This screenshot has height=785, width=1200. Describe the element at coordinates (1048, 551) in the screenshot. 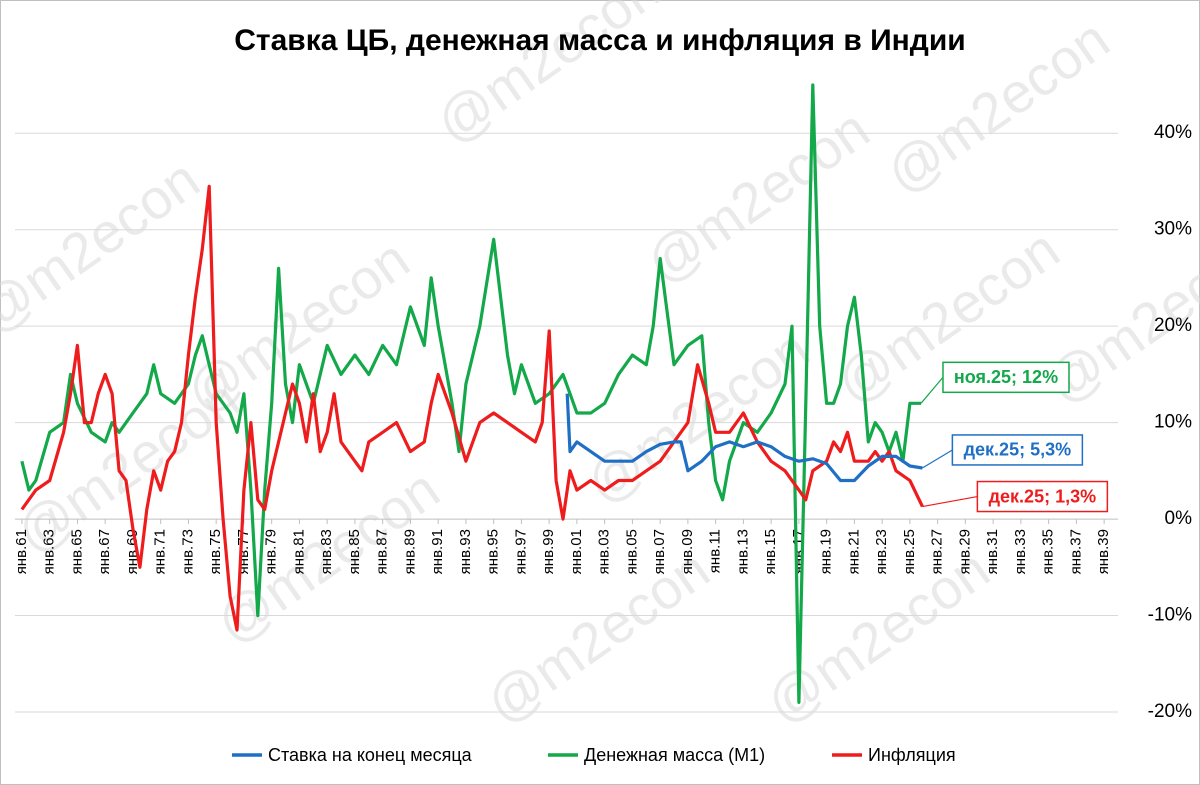

I see `x-tick-label: янв.35` at that location.